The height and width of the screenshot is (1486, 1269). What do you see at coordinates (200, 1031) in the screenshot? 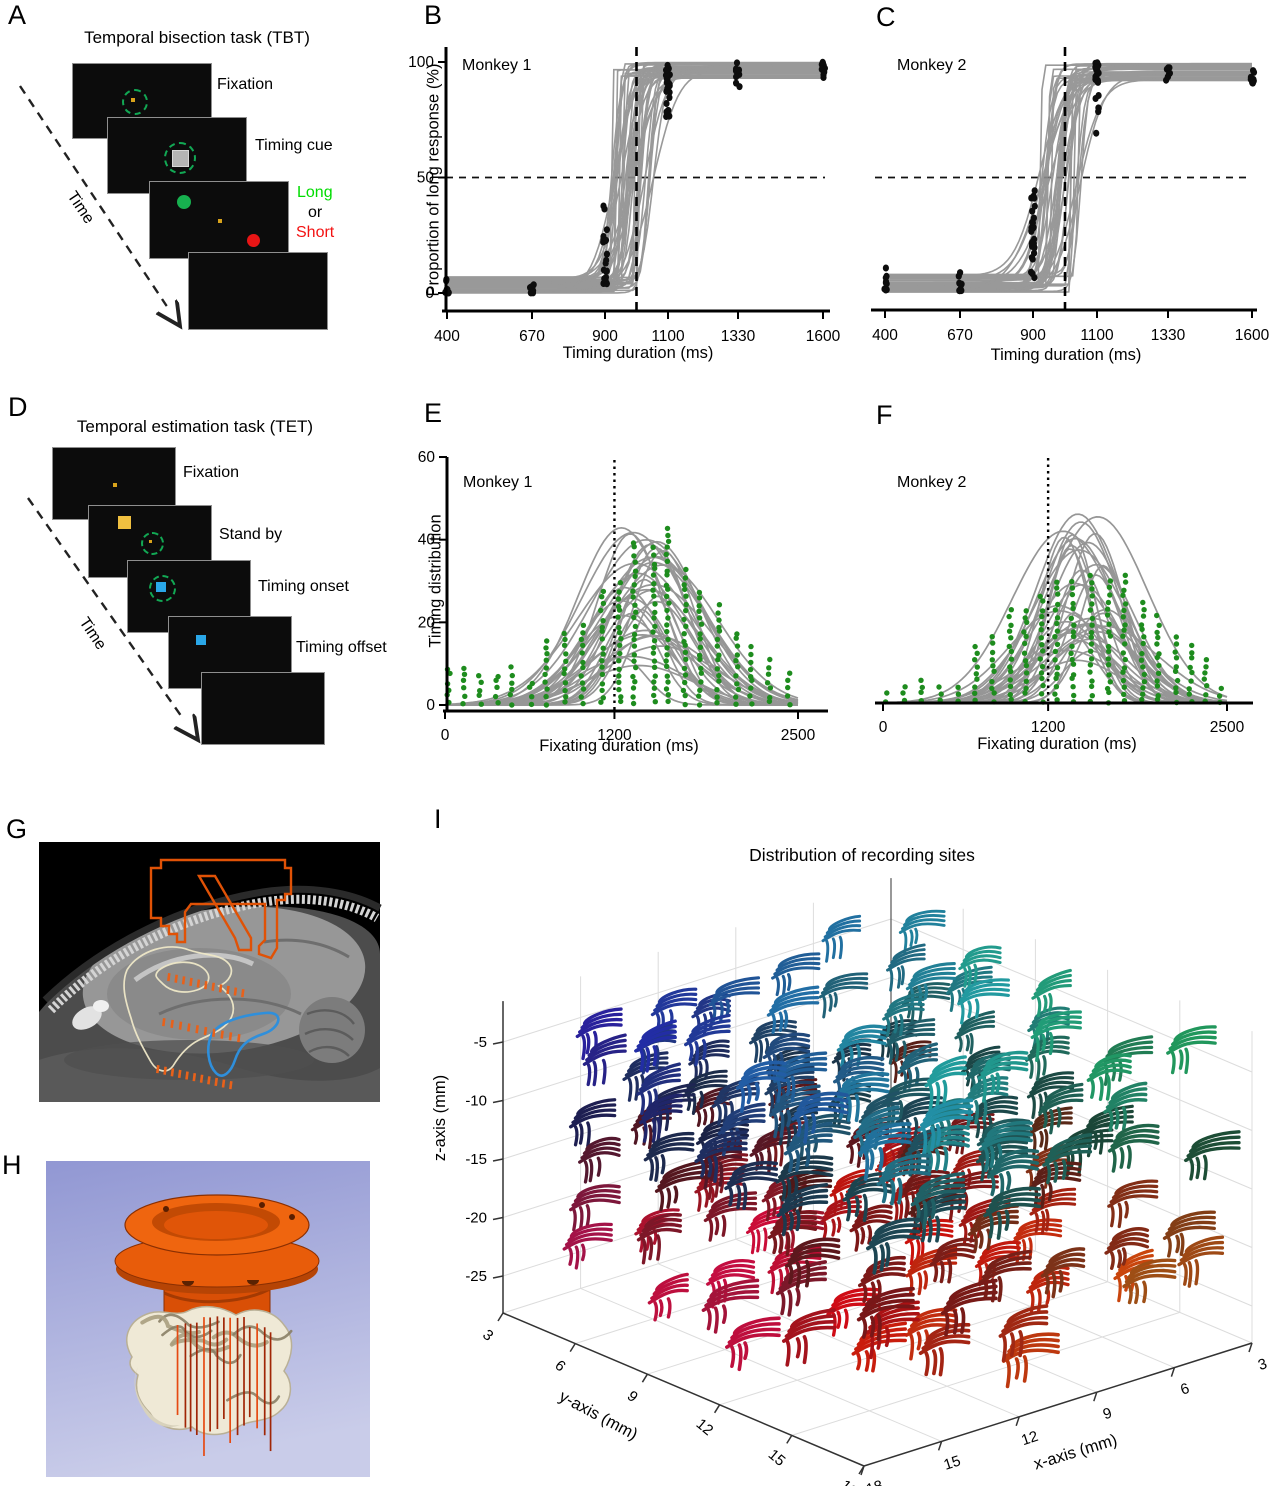
I see `electrode-track-marks` at bounding box center [200, 1031].